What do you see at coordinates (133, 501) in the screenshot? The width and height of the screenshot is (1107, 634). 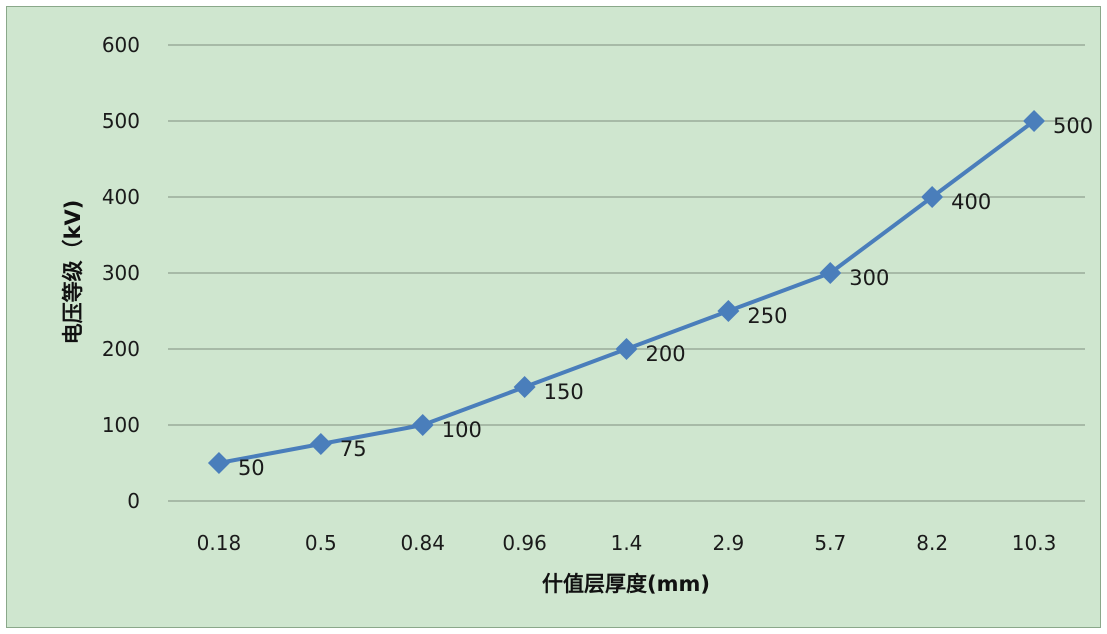 I see `y-tick-label: 0` at bounding box center [133, 501].